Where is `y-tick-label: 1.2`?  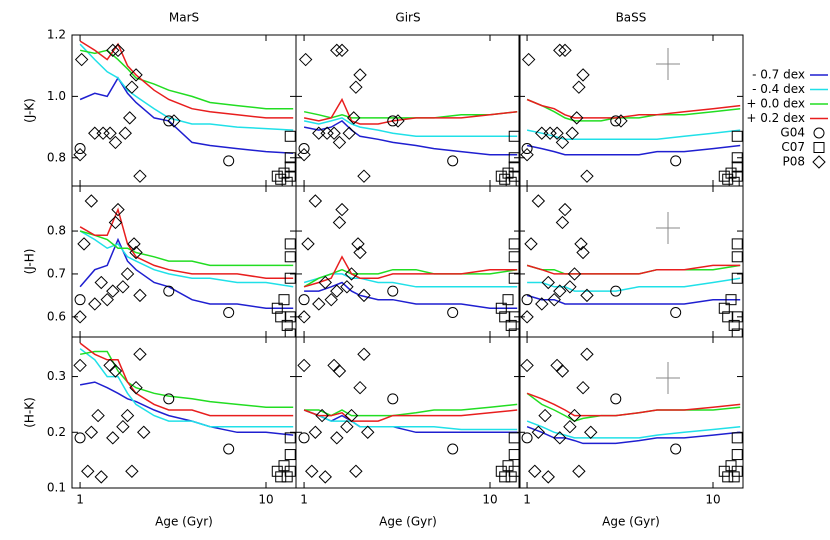
y-tick-label: 1.2 is located at coordinates (56, 35).